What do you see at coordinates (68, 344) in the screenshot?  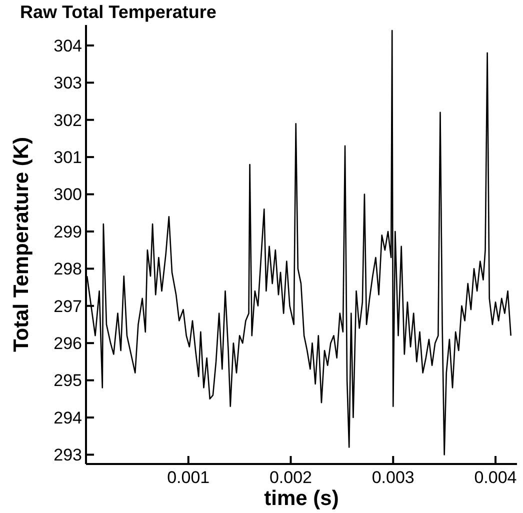 I see `y-tick-label: 296` at bounding box center [68, 344].